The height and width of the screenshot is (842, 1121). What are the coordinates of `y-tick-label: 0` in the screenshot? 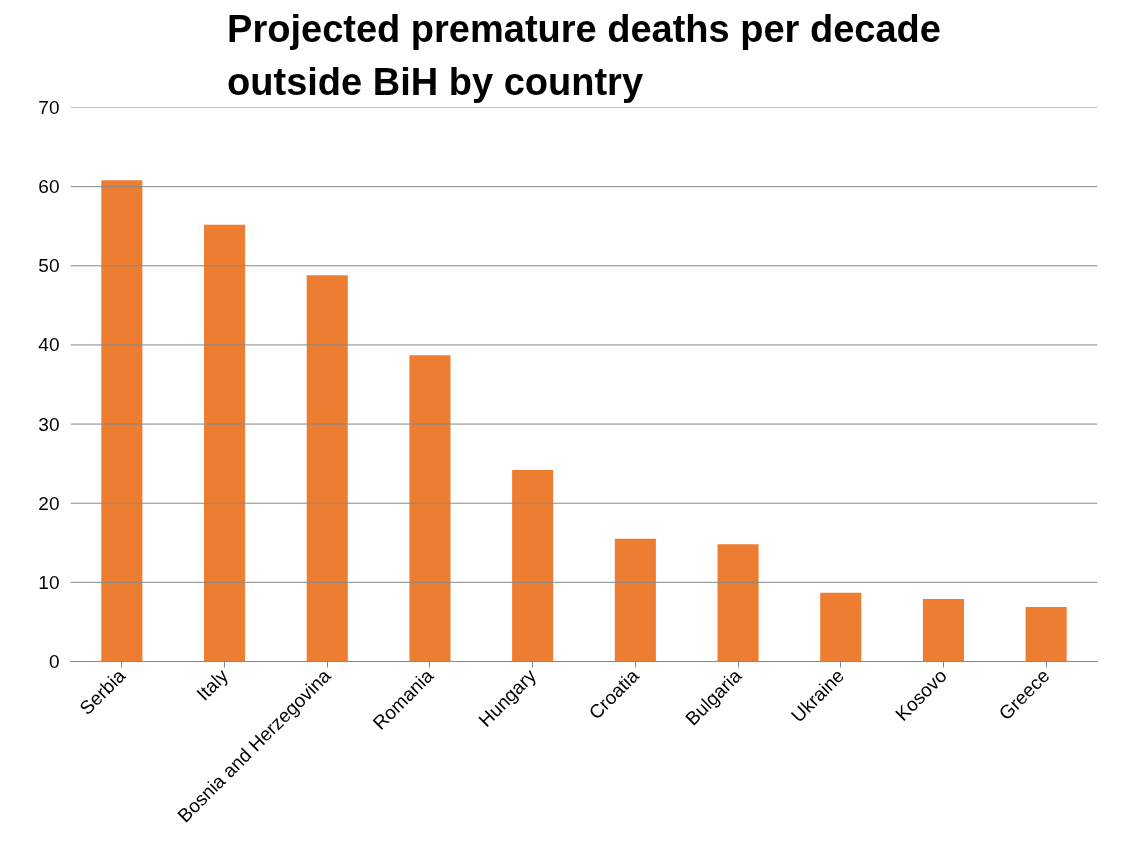 It's located at (54, 661).